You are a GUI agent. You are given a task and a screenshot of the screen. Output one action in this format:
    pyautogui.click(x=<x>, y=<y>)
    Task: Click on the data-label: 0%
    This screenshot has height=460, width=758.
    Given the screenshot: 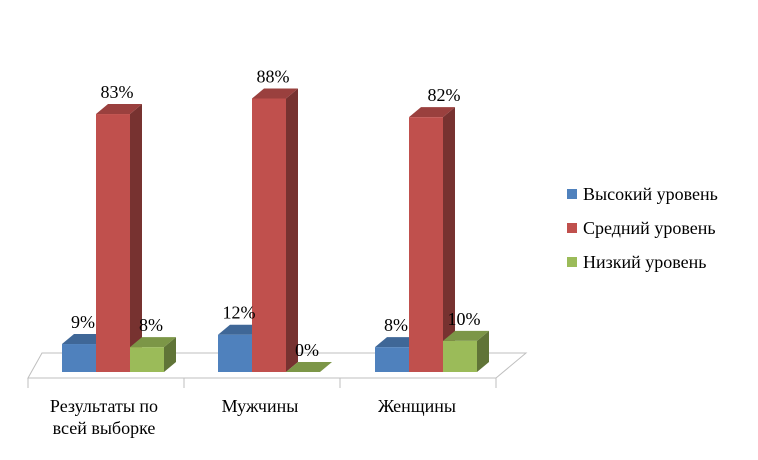 What is the action you would take?
    pyautogui.click(x=307, y=350)
    